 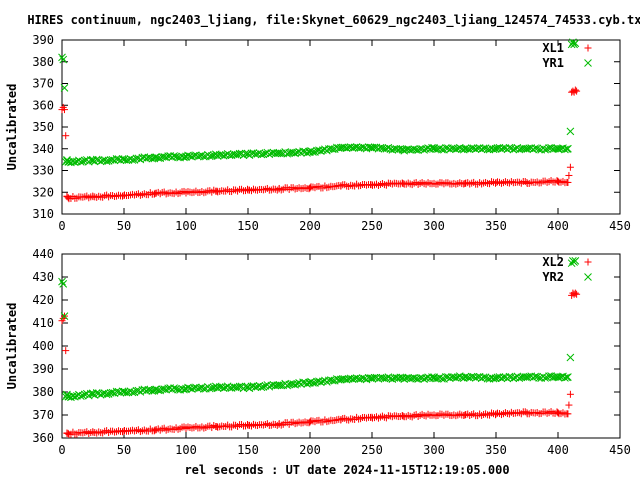 I want to click on y-tick-label: 420, so click(x=43, y=300).